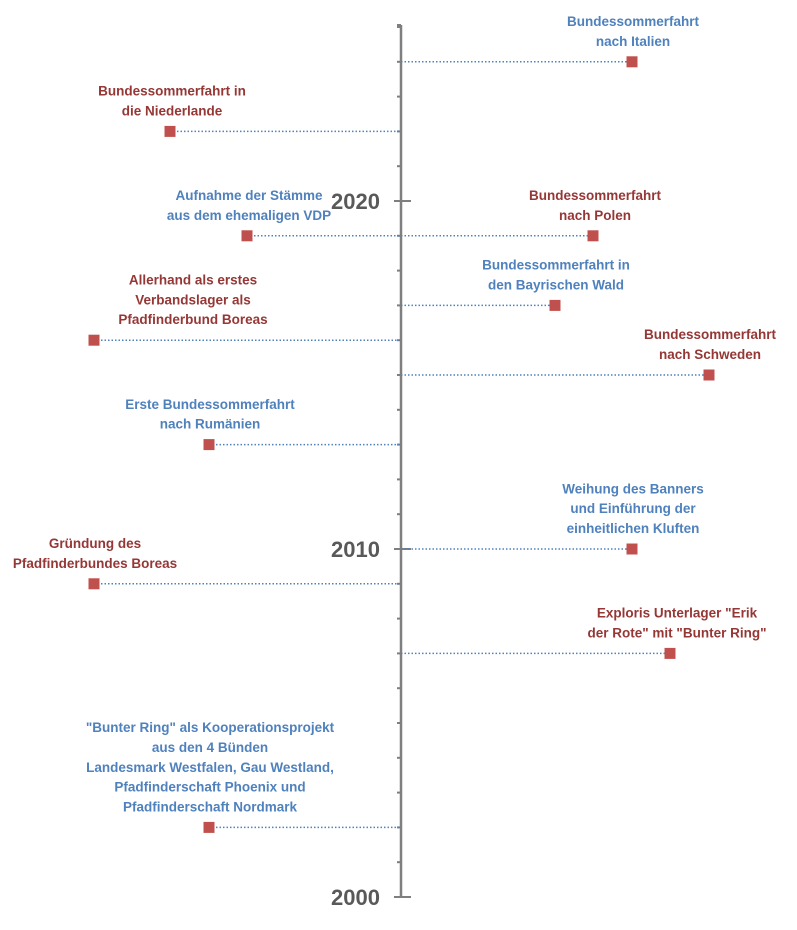 Image resolution: width=797 pixels, height=930 pixels. What do you see at coordinates (710, 354) in the screenshot?
I see `event-label: nach Schweden` at bounding box center [710, 354].